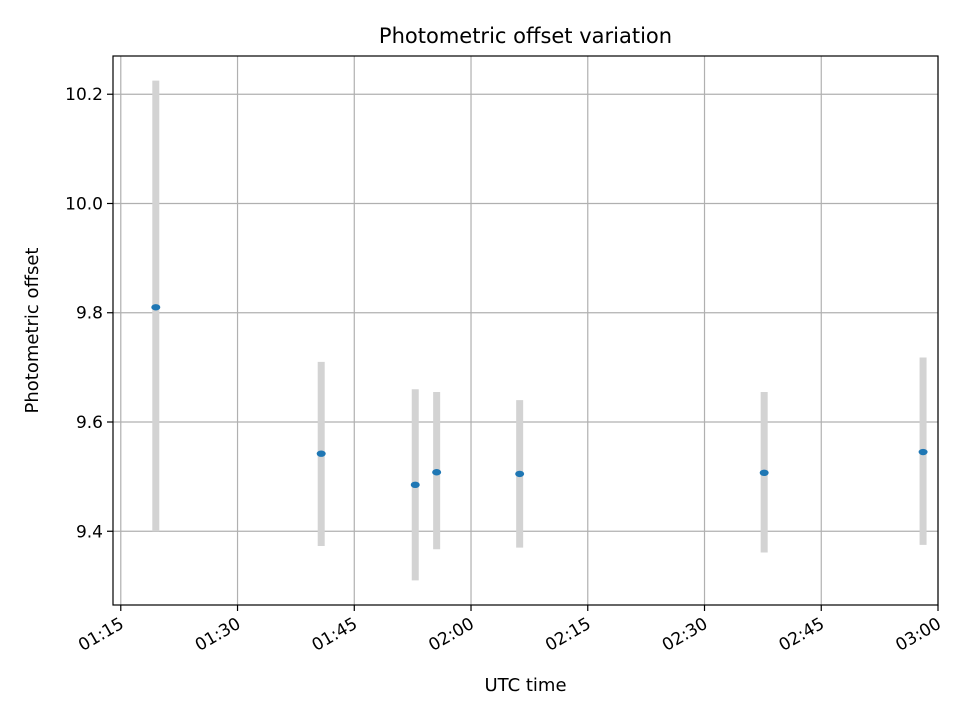  What do you see at coordinates (685, 635) in the screenshot?
I see `x-tick-label: 02:30` at bounding box center [685, 635].